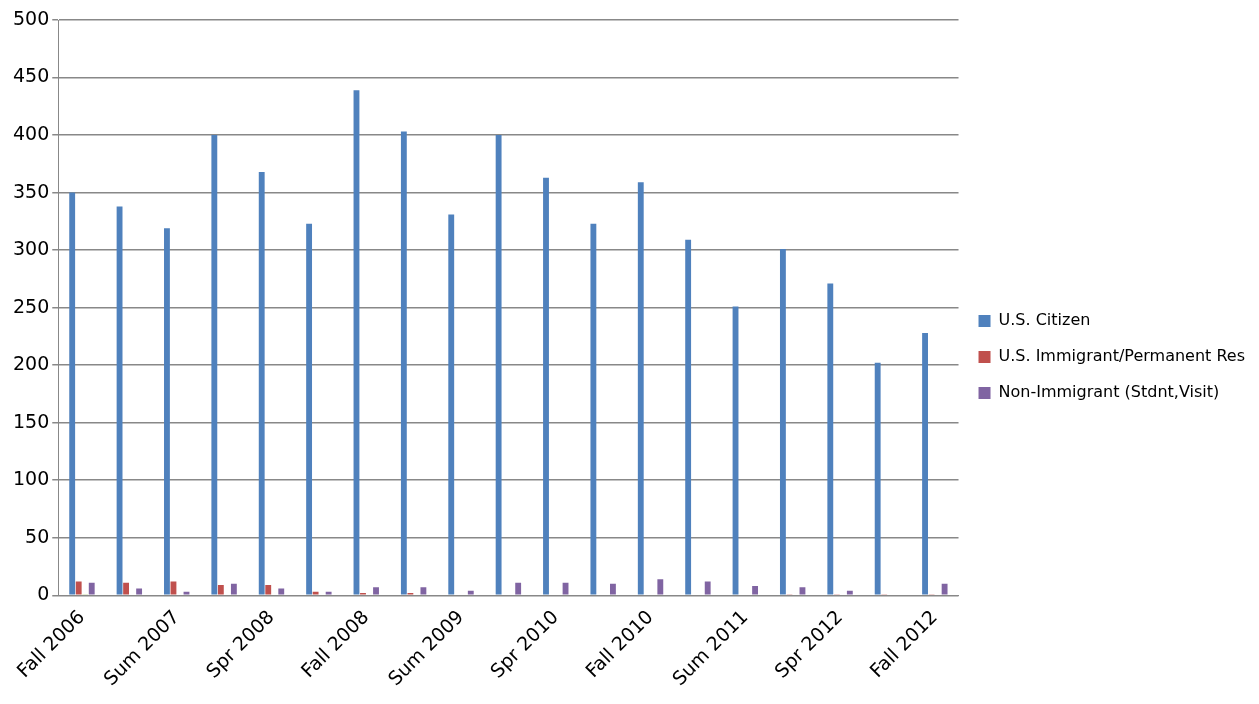 This screenshot has height=704, width=1259. I want to click on y-tick-label: 150, so click(31, 420).